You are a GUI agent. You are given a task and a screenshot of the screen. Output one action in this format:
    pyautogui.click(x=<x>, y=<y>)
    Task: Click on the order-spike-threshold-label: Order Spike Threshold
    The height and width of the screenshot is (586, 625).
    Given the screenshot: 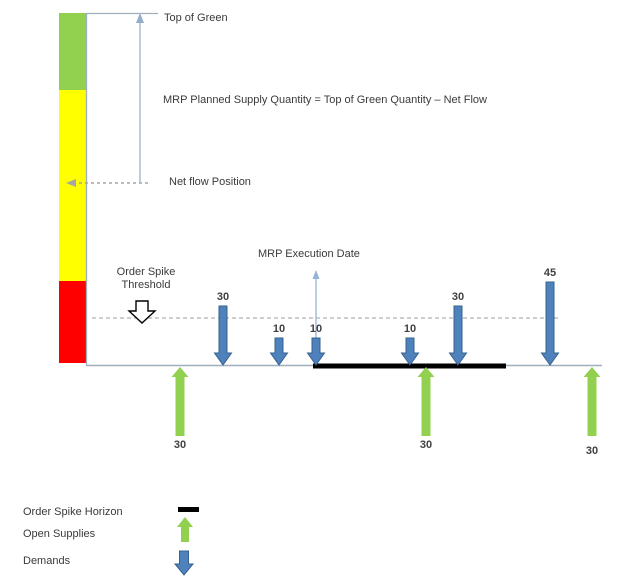 What is the action you would take?
    pyautogui.click(x=146, y=279)
    